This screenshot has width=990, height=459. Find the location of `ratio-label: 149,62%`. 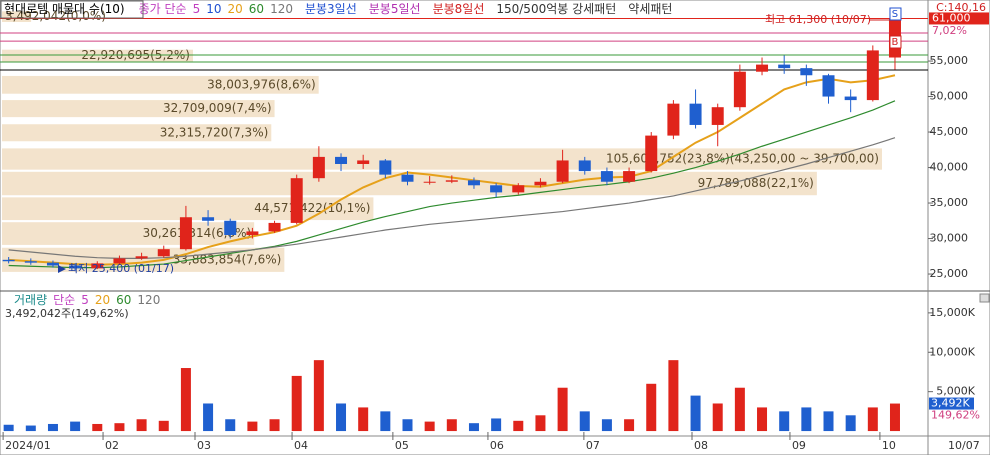

ratio-label: 149,62% is located at coordinates (955, 415).